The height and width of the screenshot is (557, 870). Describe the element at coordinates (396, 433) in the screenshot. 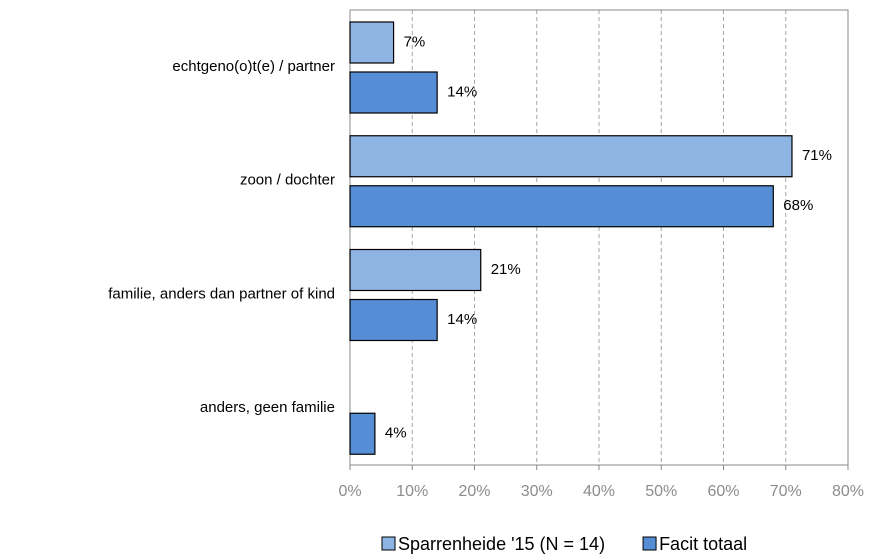

I see `value-label: 4%` at that location.